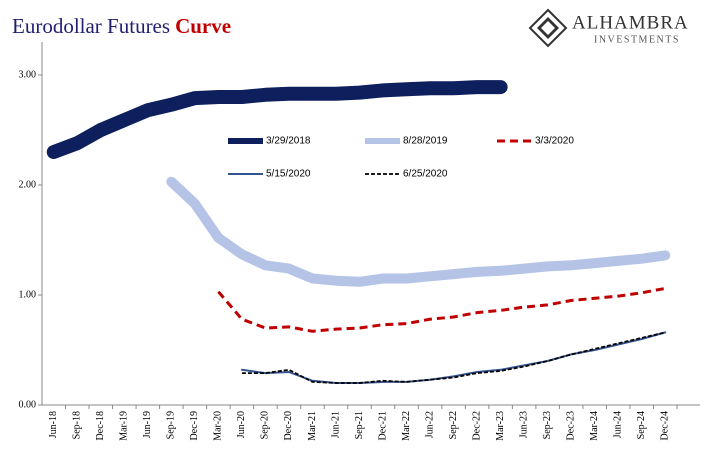 This screenshot has height=461, width=705. Describe the element at coordinates (637, 39) in the screenshot. I see `logo-sub: INVESTMENTS` at that location.